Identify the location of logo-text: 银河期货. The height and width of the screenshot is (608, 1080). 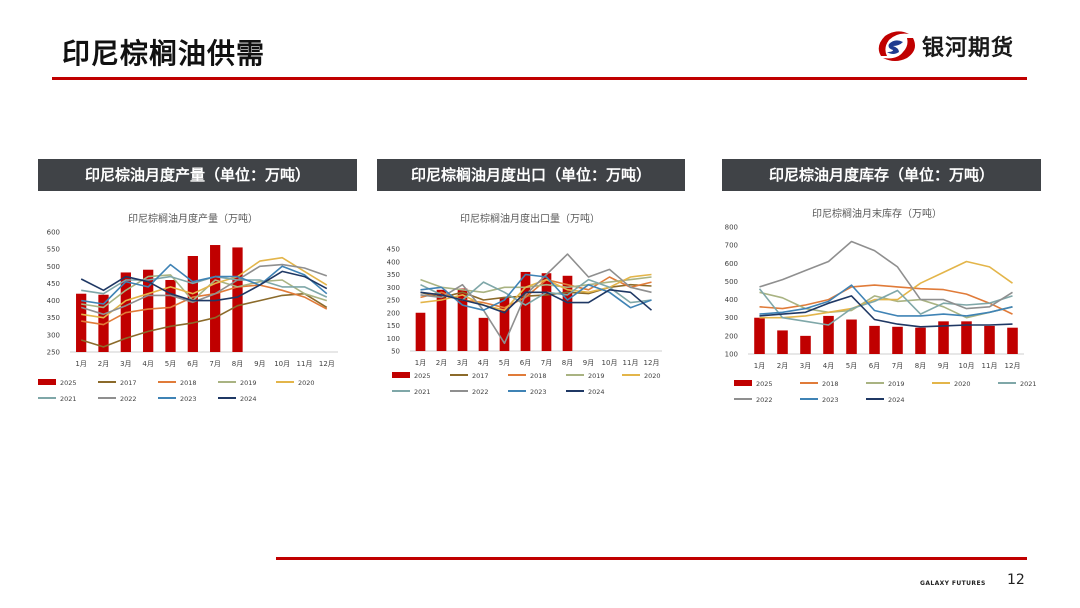
(968, 48).